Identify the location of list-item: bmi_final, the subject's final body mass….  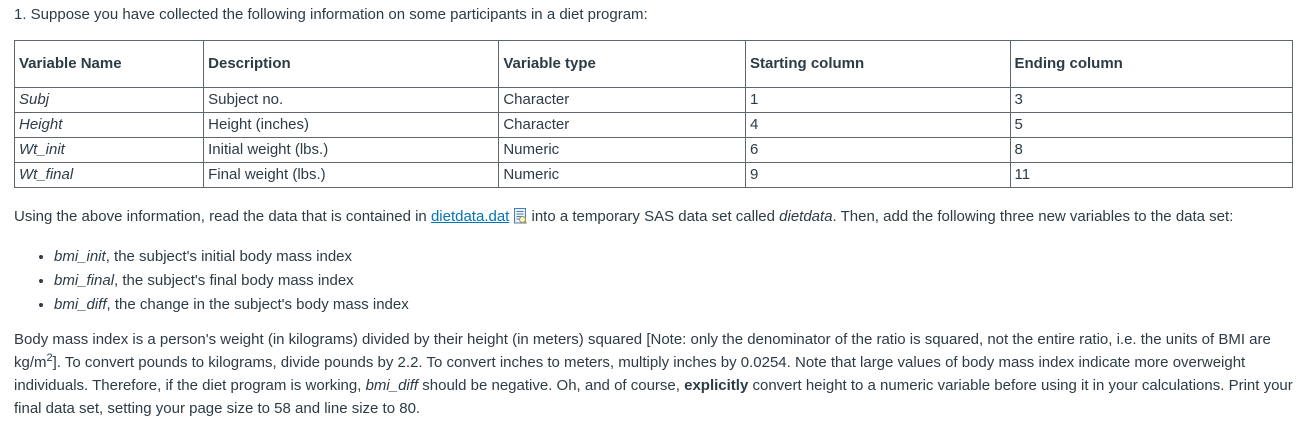
(673, 280).